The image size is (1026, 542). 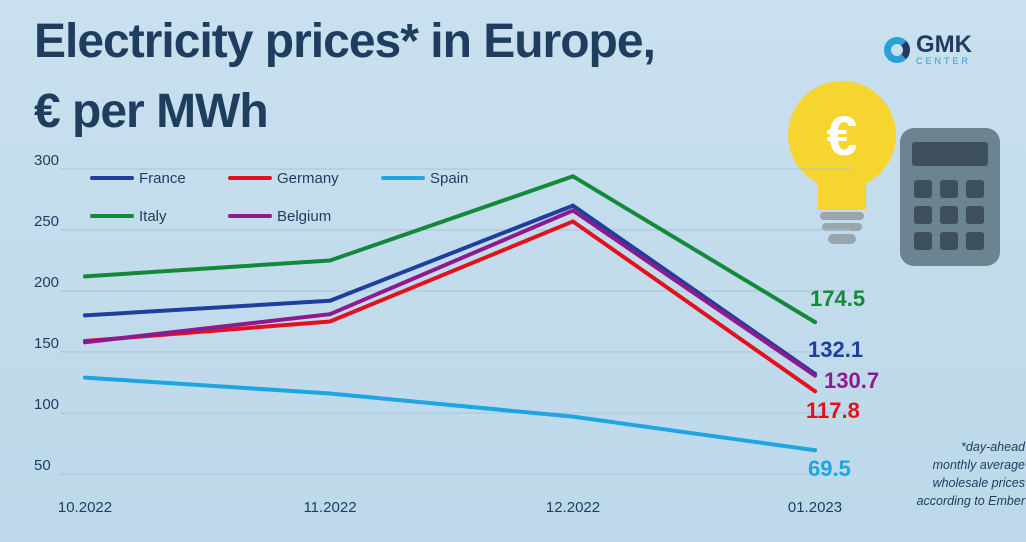 I want to click on lightbulb-euro-icon: €, so click(x=842, y=162).